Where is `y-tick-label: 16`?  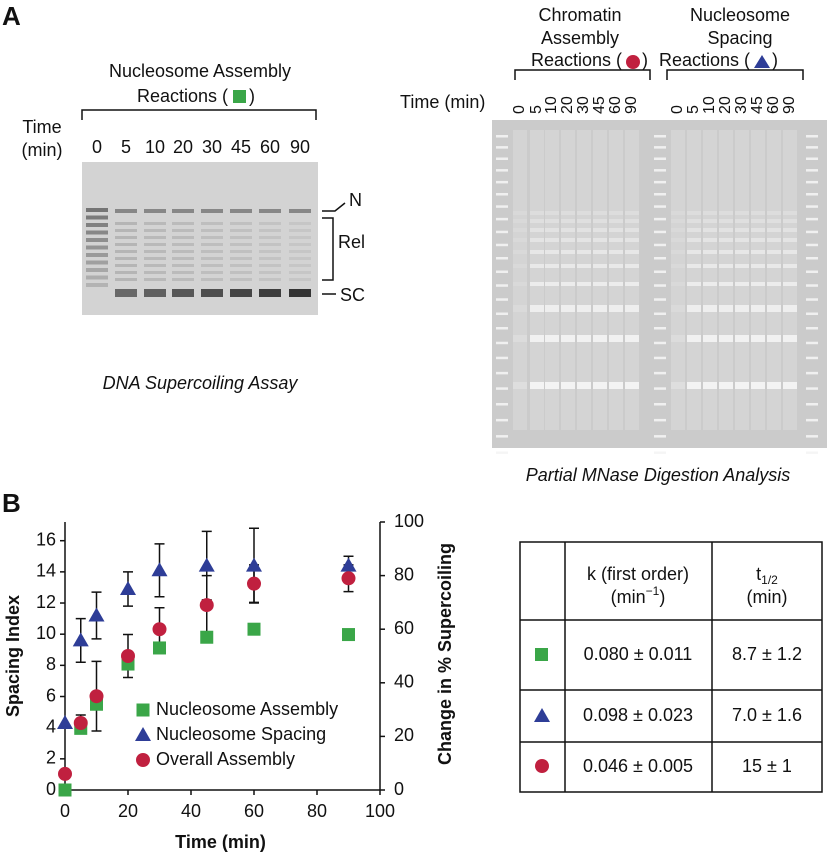 y-tick-label: 16 is located at coordinates (46, 539).